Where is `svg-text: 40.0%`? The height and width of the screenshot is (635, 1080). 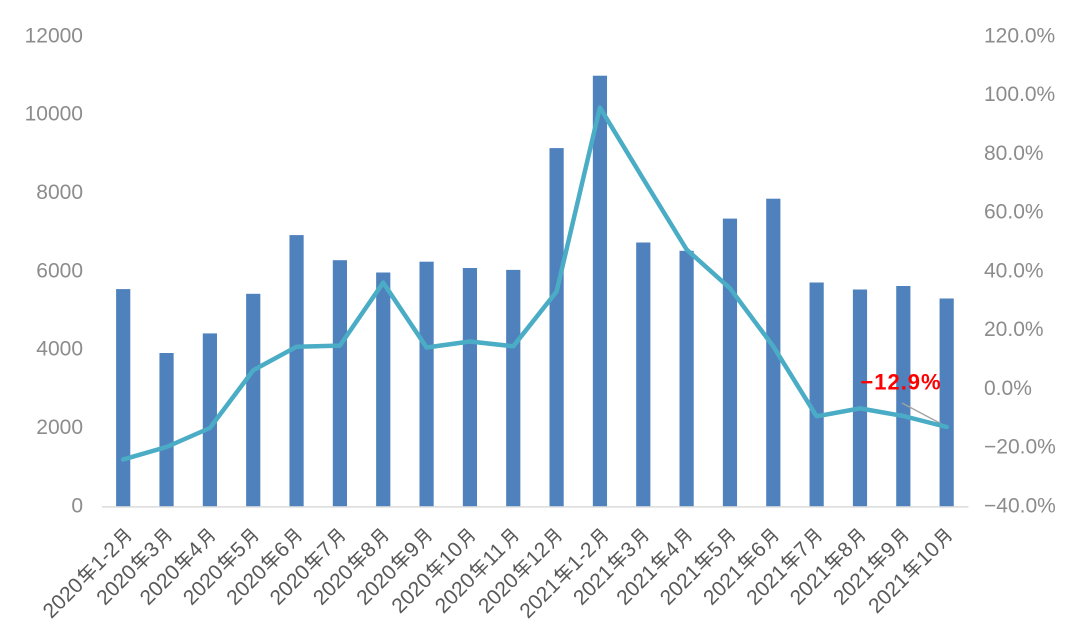 svg-text: 40.0% is located at coordinates (1014, 270).